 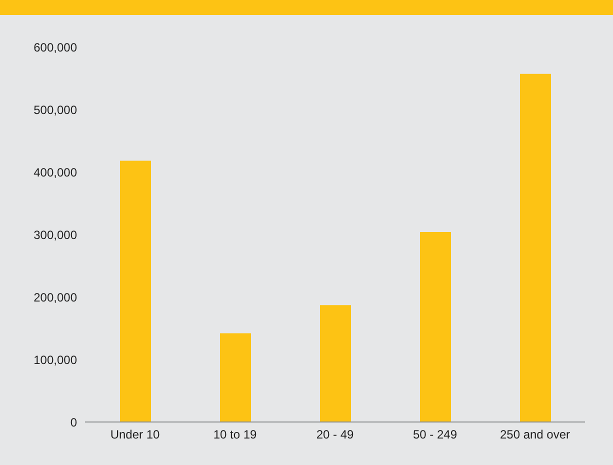 I want to click on x-tick-label: 10 to 19, so click(x=235, y=435).